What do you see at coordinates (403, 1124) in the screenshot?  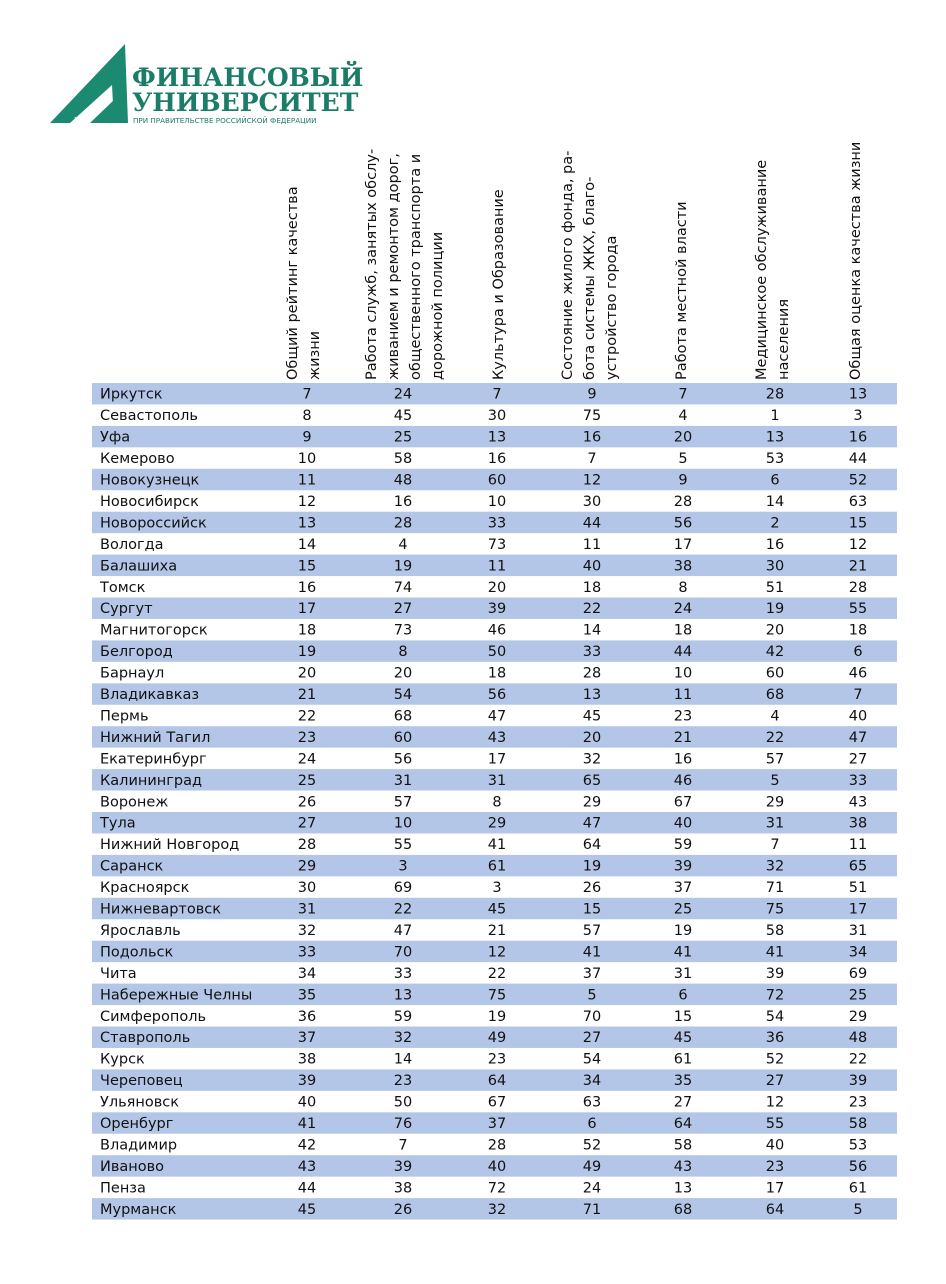 I see `rank-value: 76` at bounding box center [403, 1124].